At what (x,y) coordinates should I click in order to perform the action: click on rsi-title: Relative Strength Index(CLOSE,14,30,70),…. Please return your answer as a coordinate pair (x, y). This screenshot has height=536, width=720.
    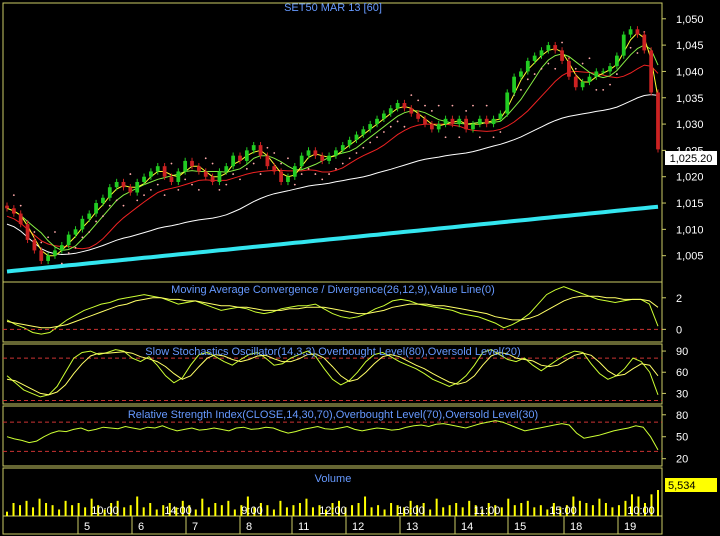
    Looking at the image, I should click on (333, 415).